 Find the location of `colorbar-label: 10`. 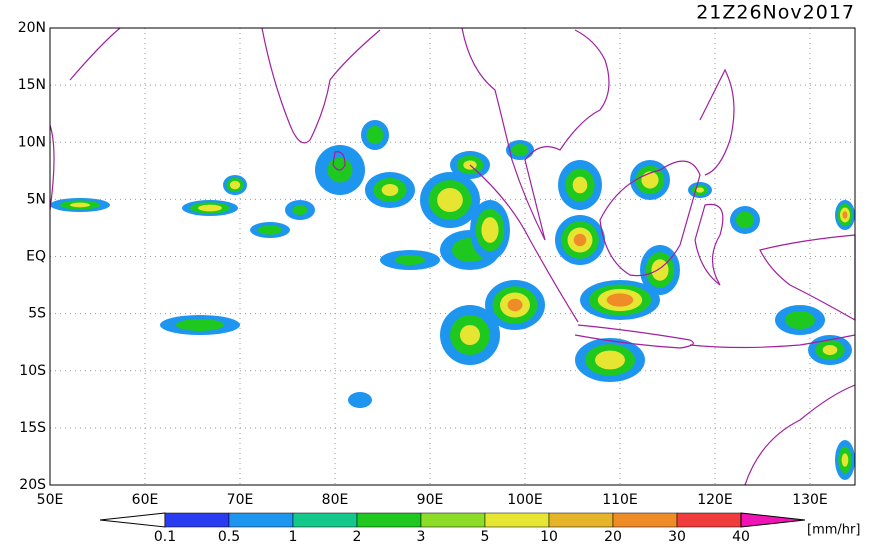

colorbar-label: 10 is located at coordinates (549, 536).